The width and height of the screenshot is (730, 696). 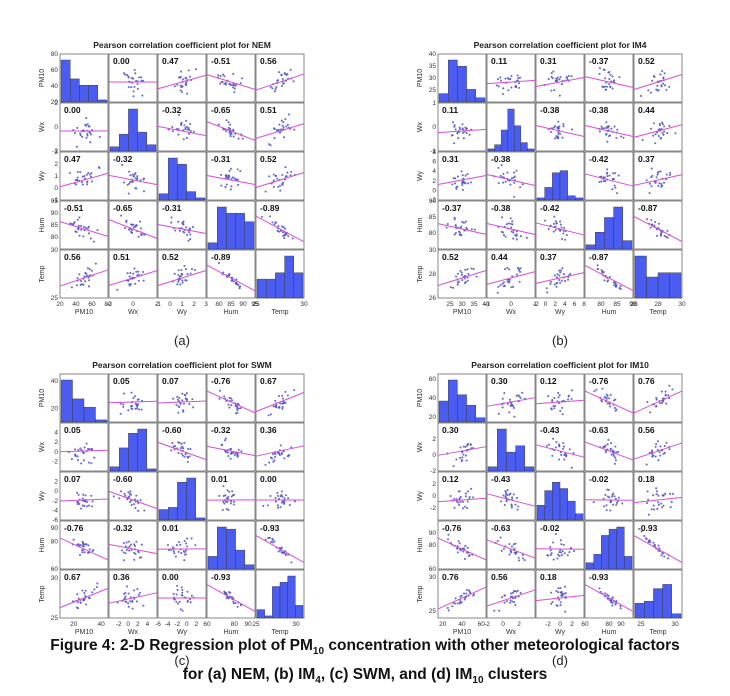 What do you see at coordinates (231, 274) in the screenshot?
I see `cell-Temp-vs-Hum: -0.89` at bounding box center [231, 274].